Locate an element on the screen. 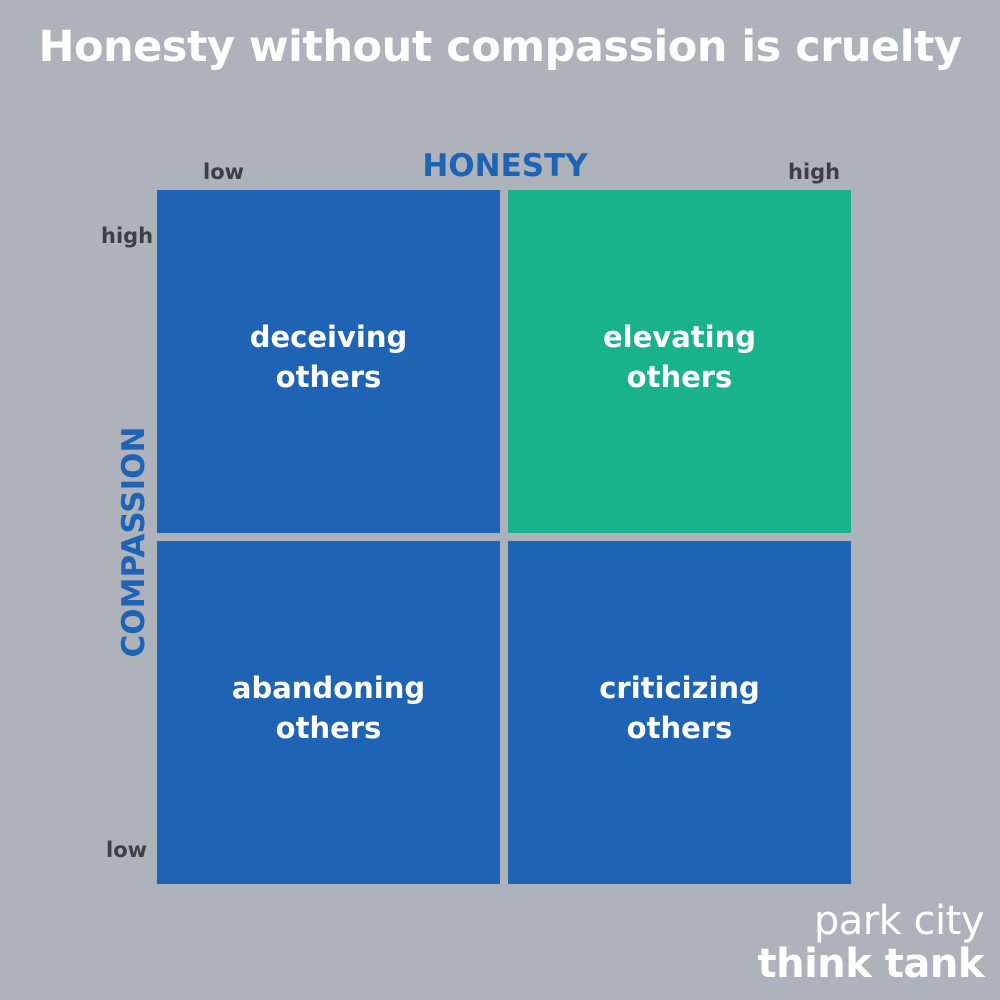 The width and height of the screenshot is (1000, 1000). quadrant-top-left-line1: deceiving is located at coordinates (328, 336).